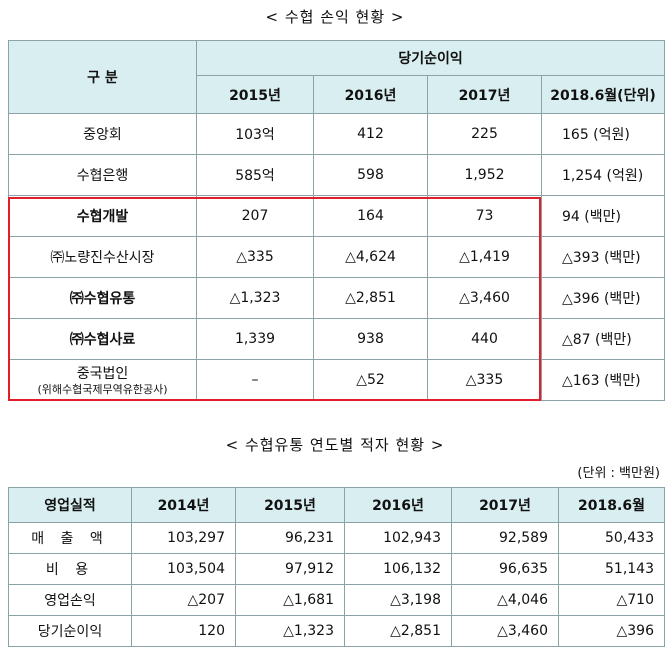  I want to click on row-name-sub: (위해수협국제무역유한공사), so click(102, 389).